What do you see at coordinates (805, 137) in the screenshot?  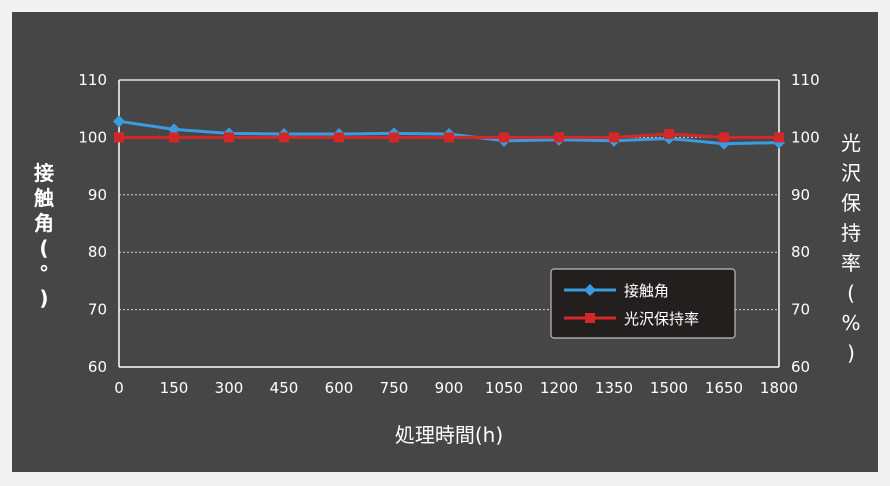 I see `y-tick-label-right: 100` at bounding box center [805, 137].